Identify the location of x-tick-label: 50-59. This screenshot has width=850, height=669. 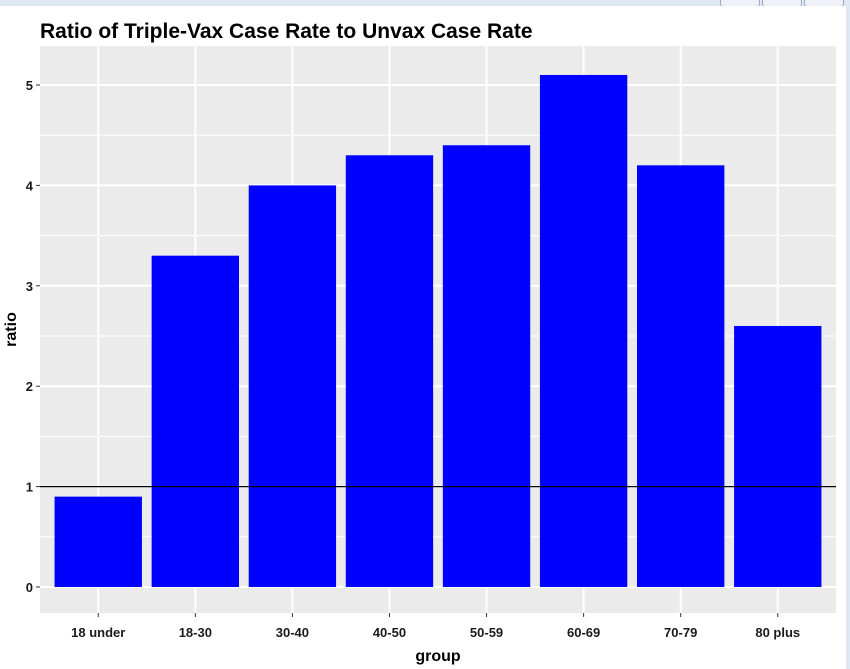
(486, 632).